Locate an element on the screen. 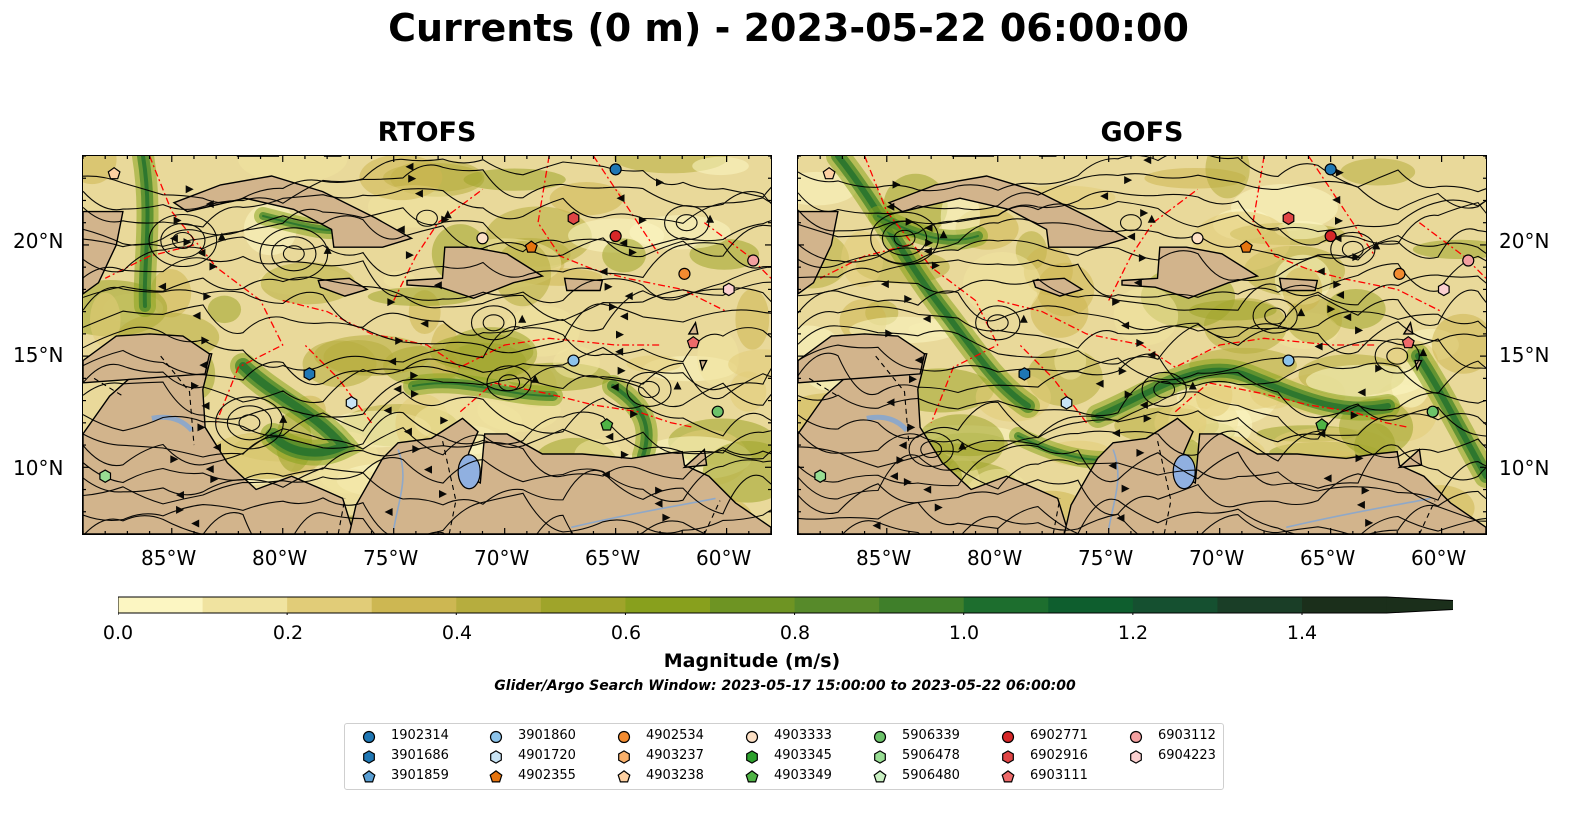 This screenshot has height=827, width=1577. gofs-panel-title: GOFS is located at coordinates (1142, 132).